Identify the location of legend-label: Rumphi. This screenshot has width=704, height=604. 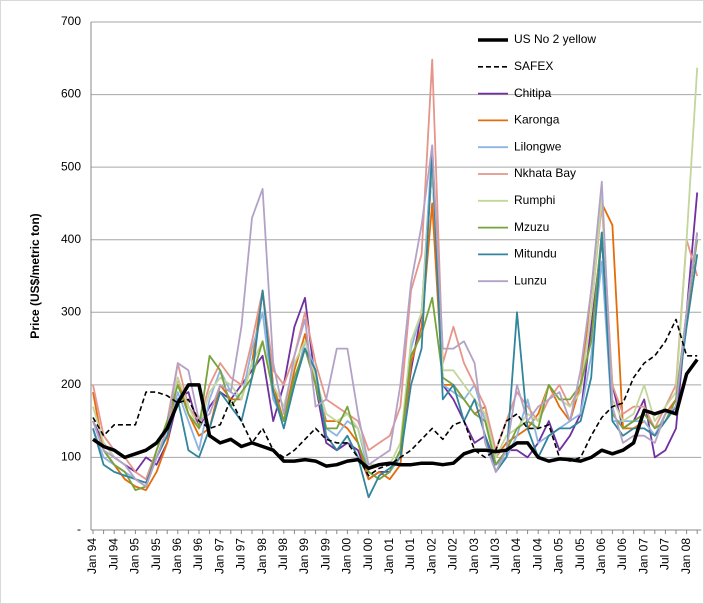
(534, 200).